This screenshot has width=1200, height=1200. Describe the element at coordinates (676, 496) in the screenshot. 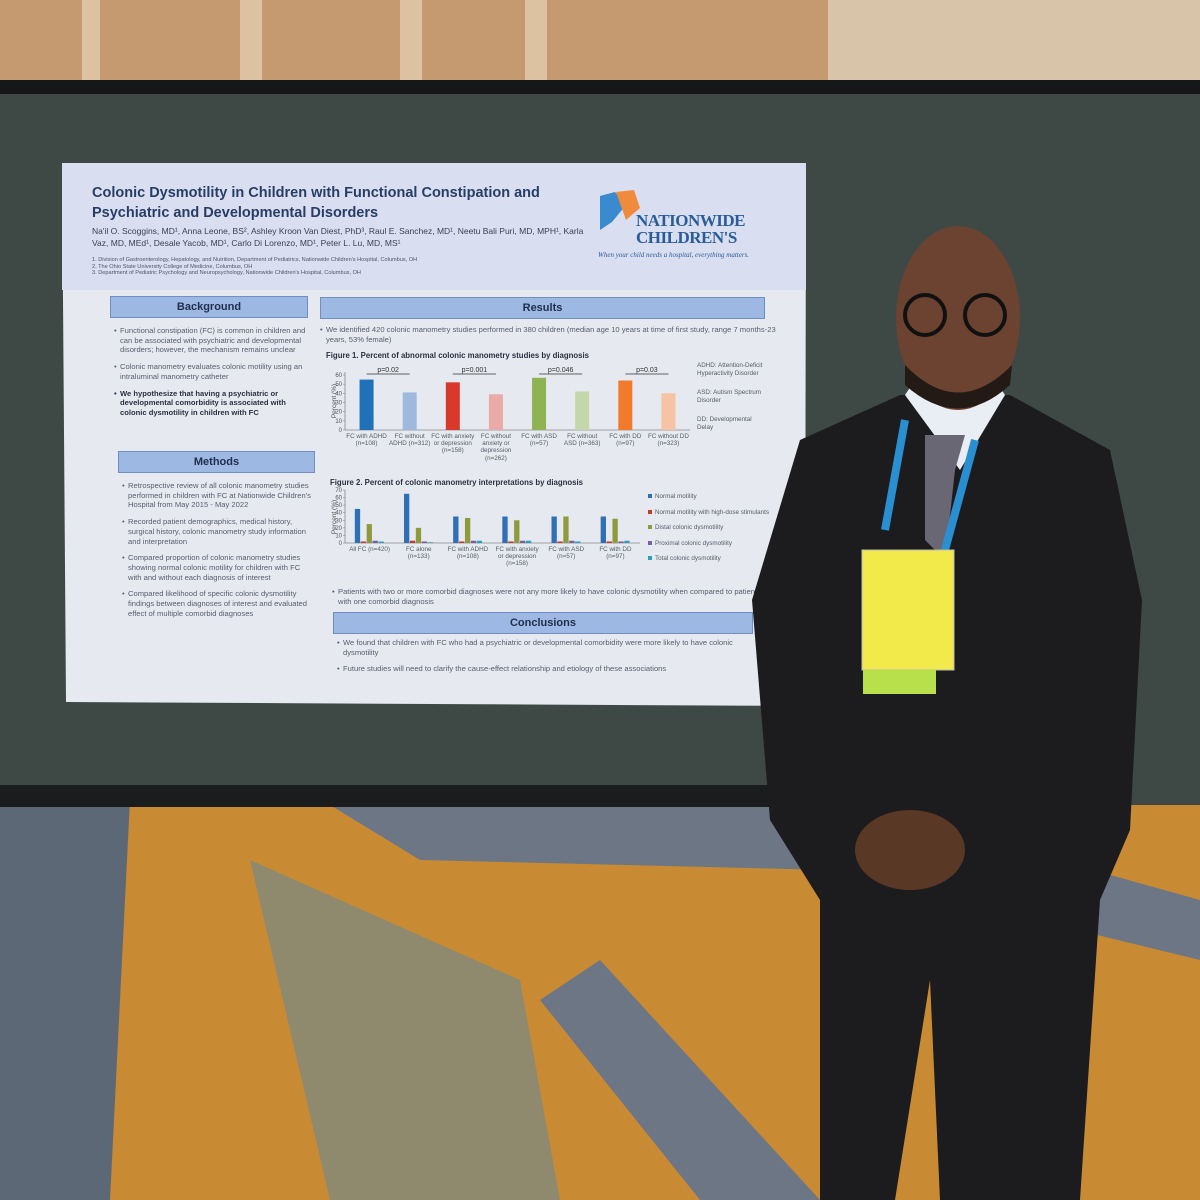

I see `legend-label: Normal motility` at that location.